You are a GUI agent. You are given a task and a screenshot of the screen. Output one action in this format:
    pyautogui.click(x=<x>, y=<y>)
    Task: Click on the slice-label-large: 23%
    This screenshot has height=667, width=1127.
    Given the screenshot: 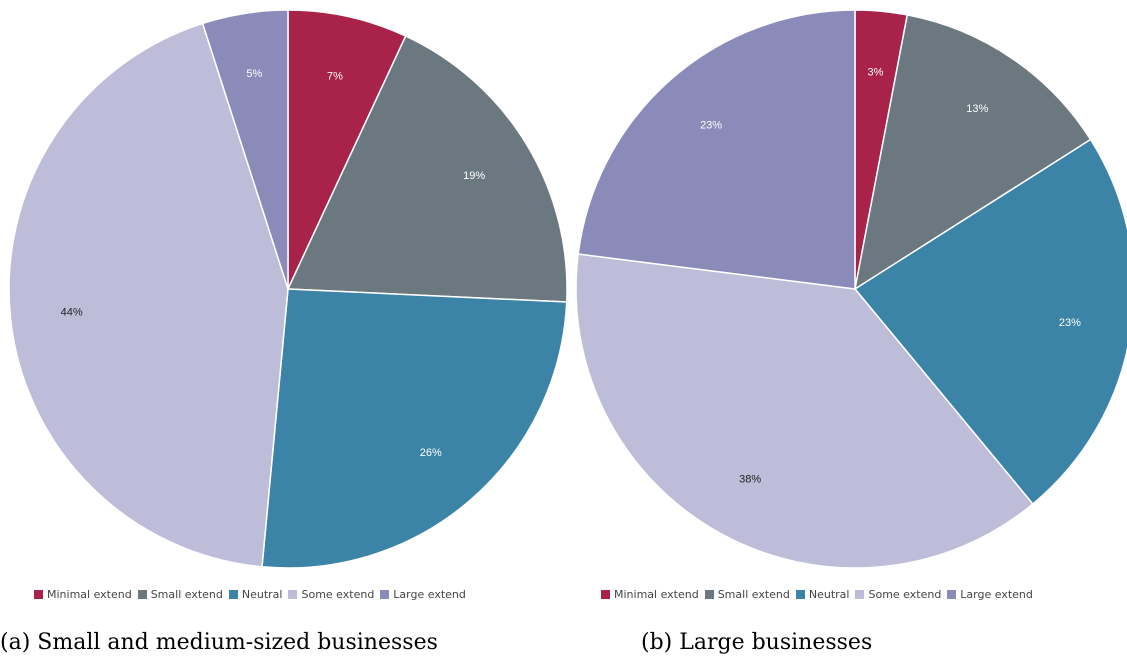 What is the action you would take?
    pyautogui.click(x=711, y=126)
    